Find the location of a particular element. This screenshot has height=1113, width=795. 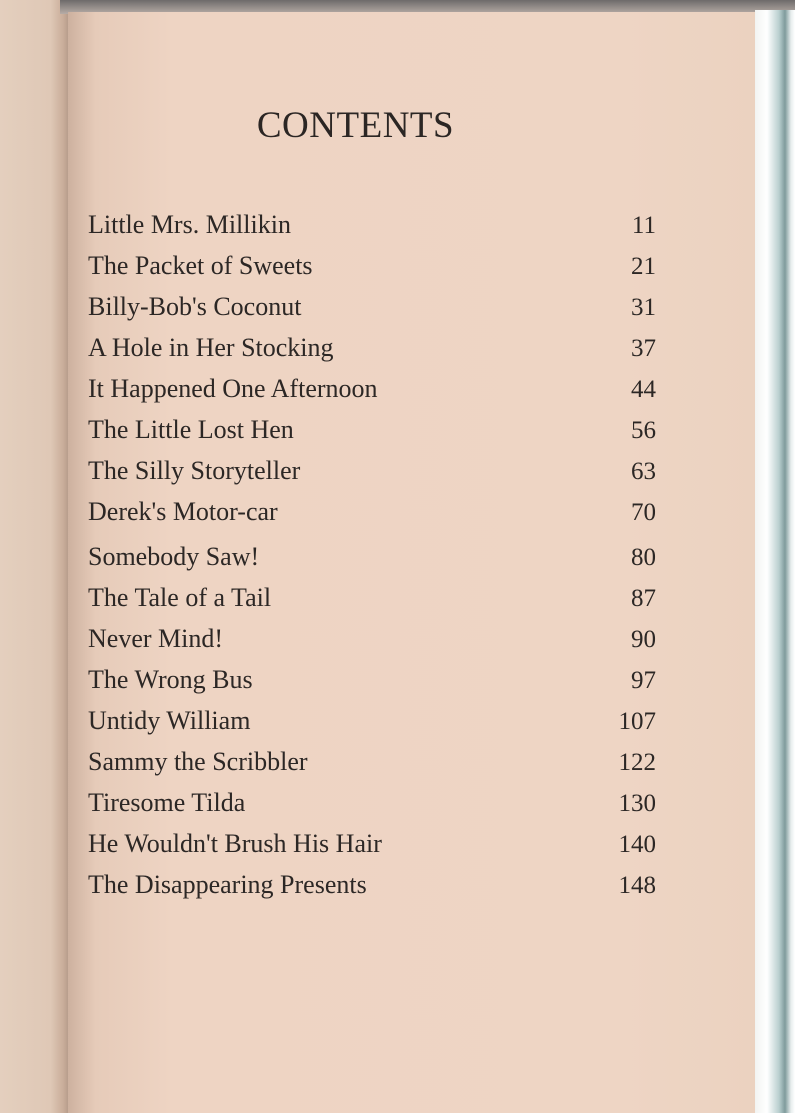

entry-page-number: 130 is located at coordinates (637, 803).